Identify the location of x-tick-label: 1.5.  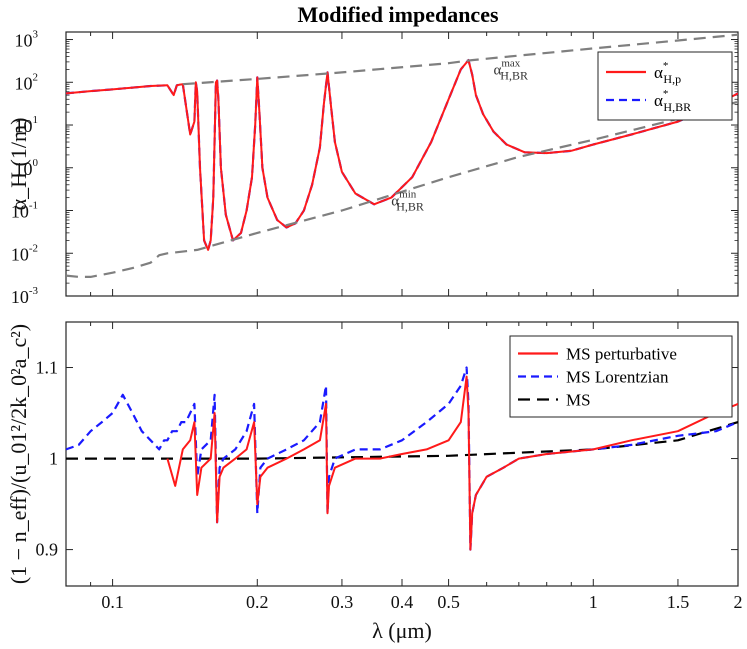
(678, 602).